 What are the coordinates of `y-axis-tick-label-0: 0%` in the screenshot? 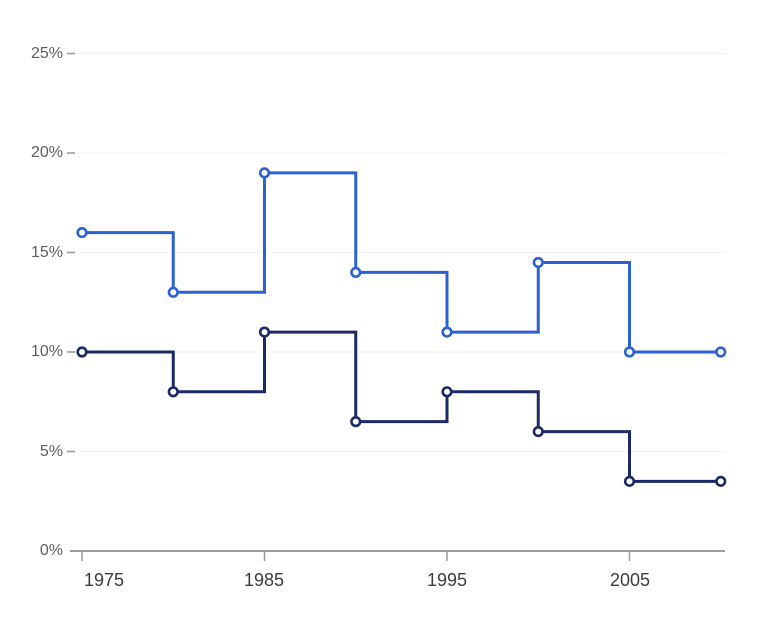 It's located at (51, 550).